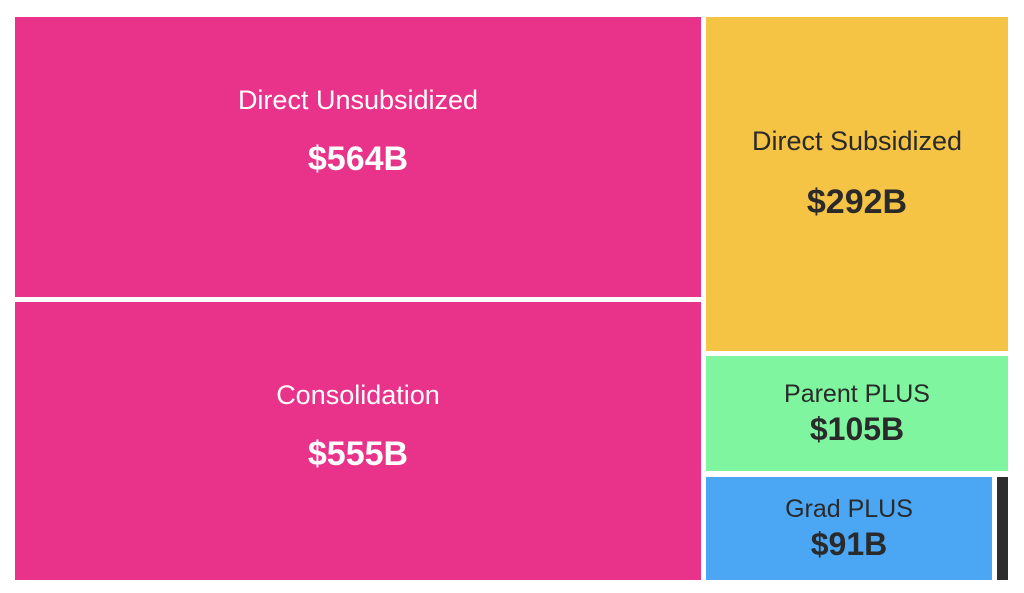 The height and width of the screenshot is (593, 1024). I want to click on tile-other, so click(1002, 528).